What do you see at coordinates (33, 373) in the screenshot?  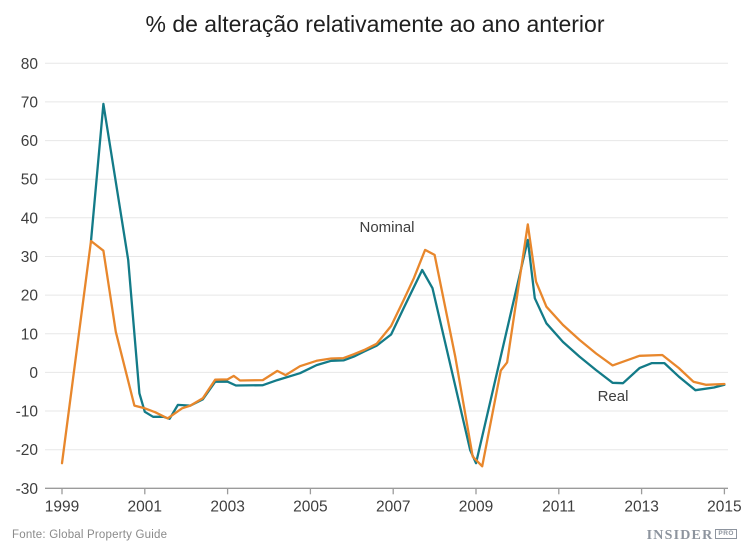 I see `y-tick-label-0: 0` at bounding box center [33, 373].